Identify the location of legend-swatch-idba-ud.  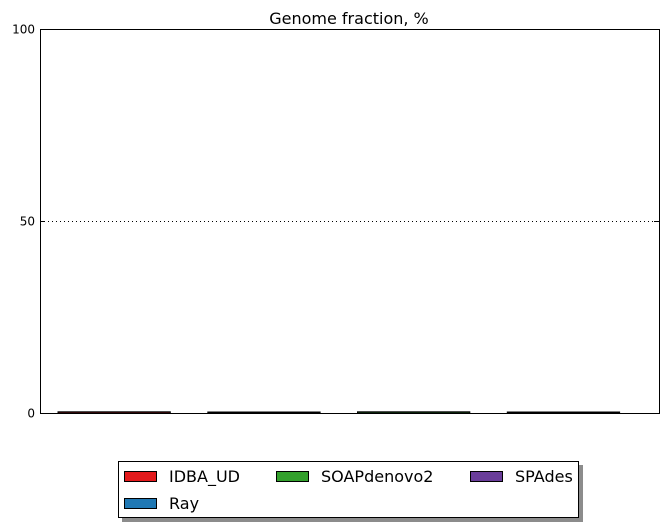
(140, 476).